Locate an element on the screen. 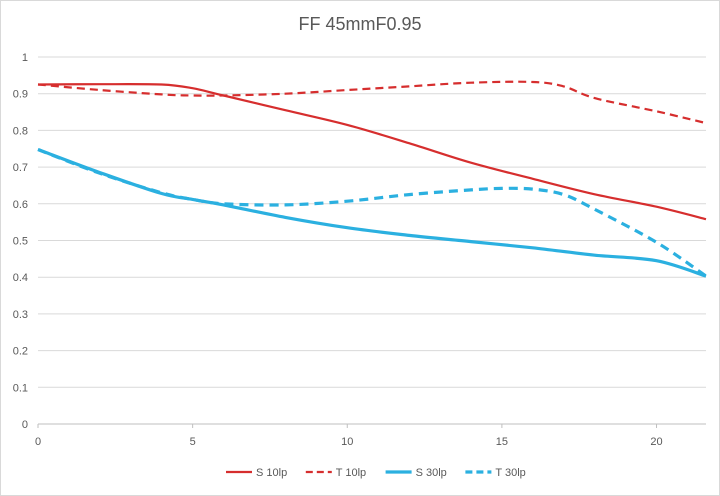  y-tick-label: 0.5 is located at coordinates (20, 242).